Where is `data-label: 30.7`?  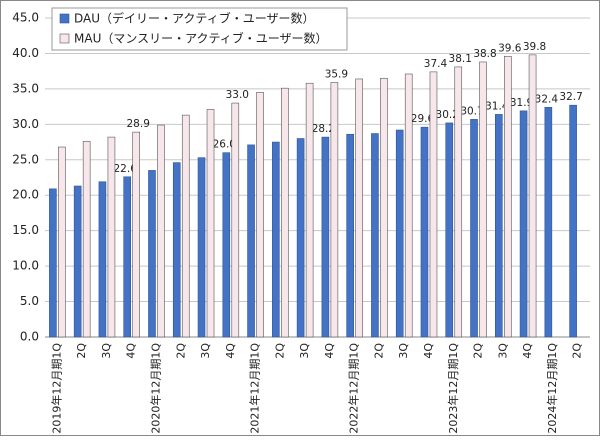 data-label: 30.7 is located at coordinates (471, 111).